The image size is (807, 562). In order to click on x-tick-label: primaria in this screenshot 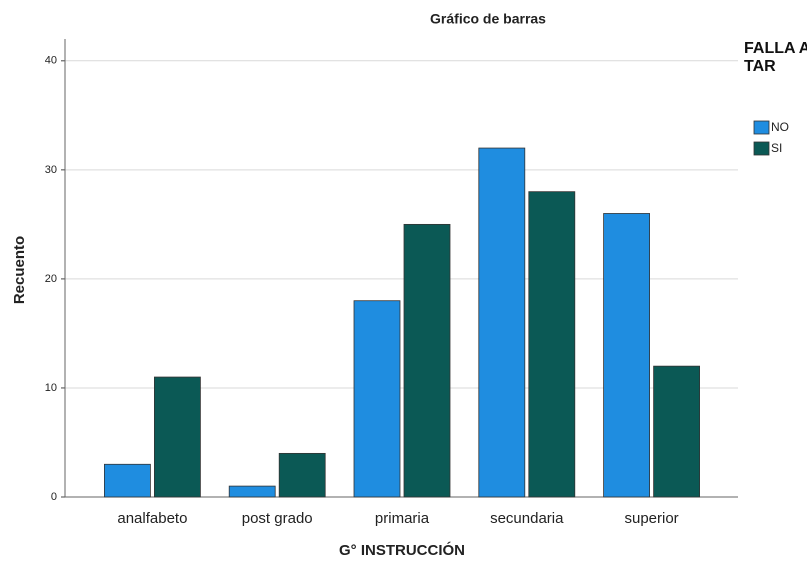, I will do `click(402, 518)`.